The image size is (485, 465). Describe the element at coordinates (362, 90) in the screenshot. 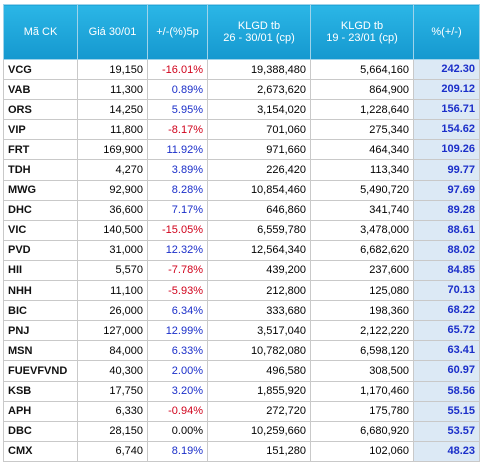

I see `table-cell: 864,900` at that location.